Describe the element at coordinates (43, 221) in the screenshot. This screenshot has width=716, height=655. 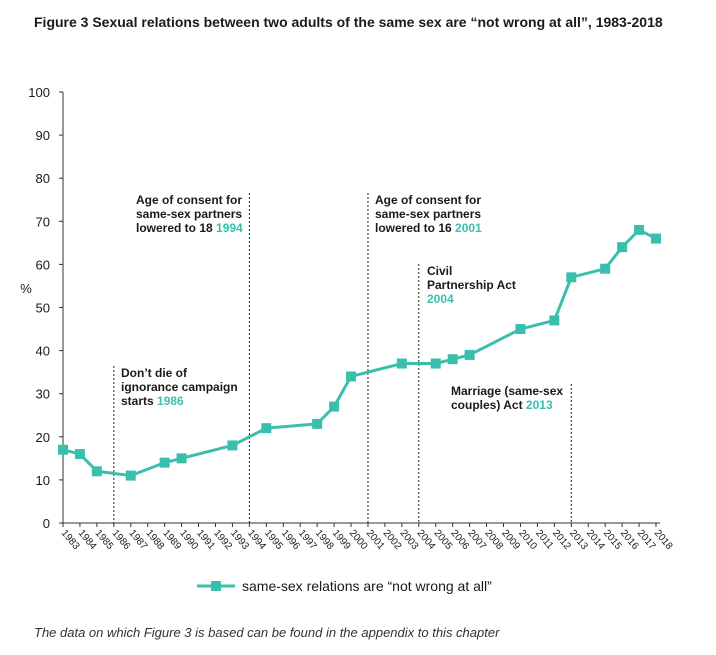
I see `y-tick-label: 70` at that location.